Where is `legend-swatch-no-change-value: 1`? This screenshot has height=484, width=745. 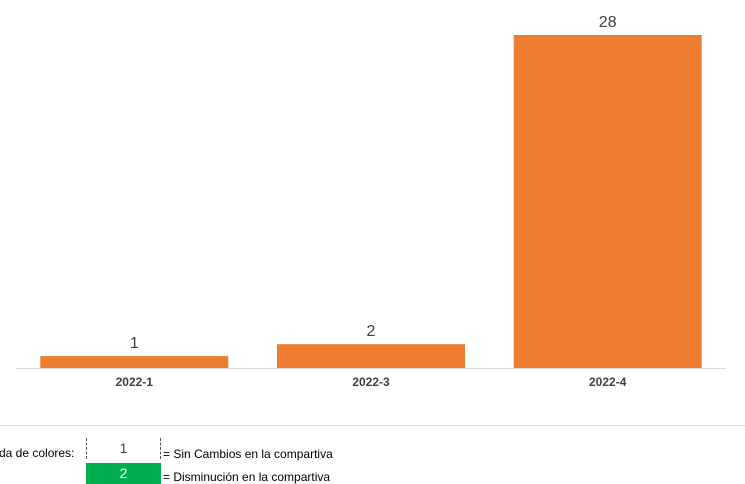 legend-swatch-no-change-value: 1 is located at coordinates (123, 448).